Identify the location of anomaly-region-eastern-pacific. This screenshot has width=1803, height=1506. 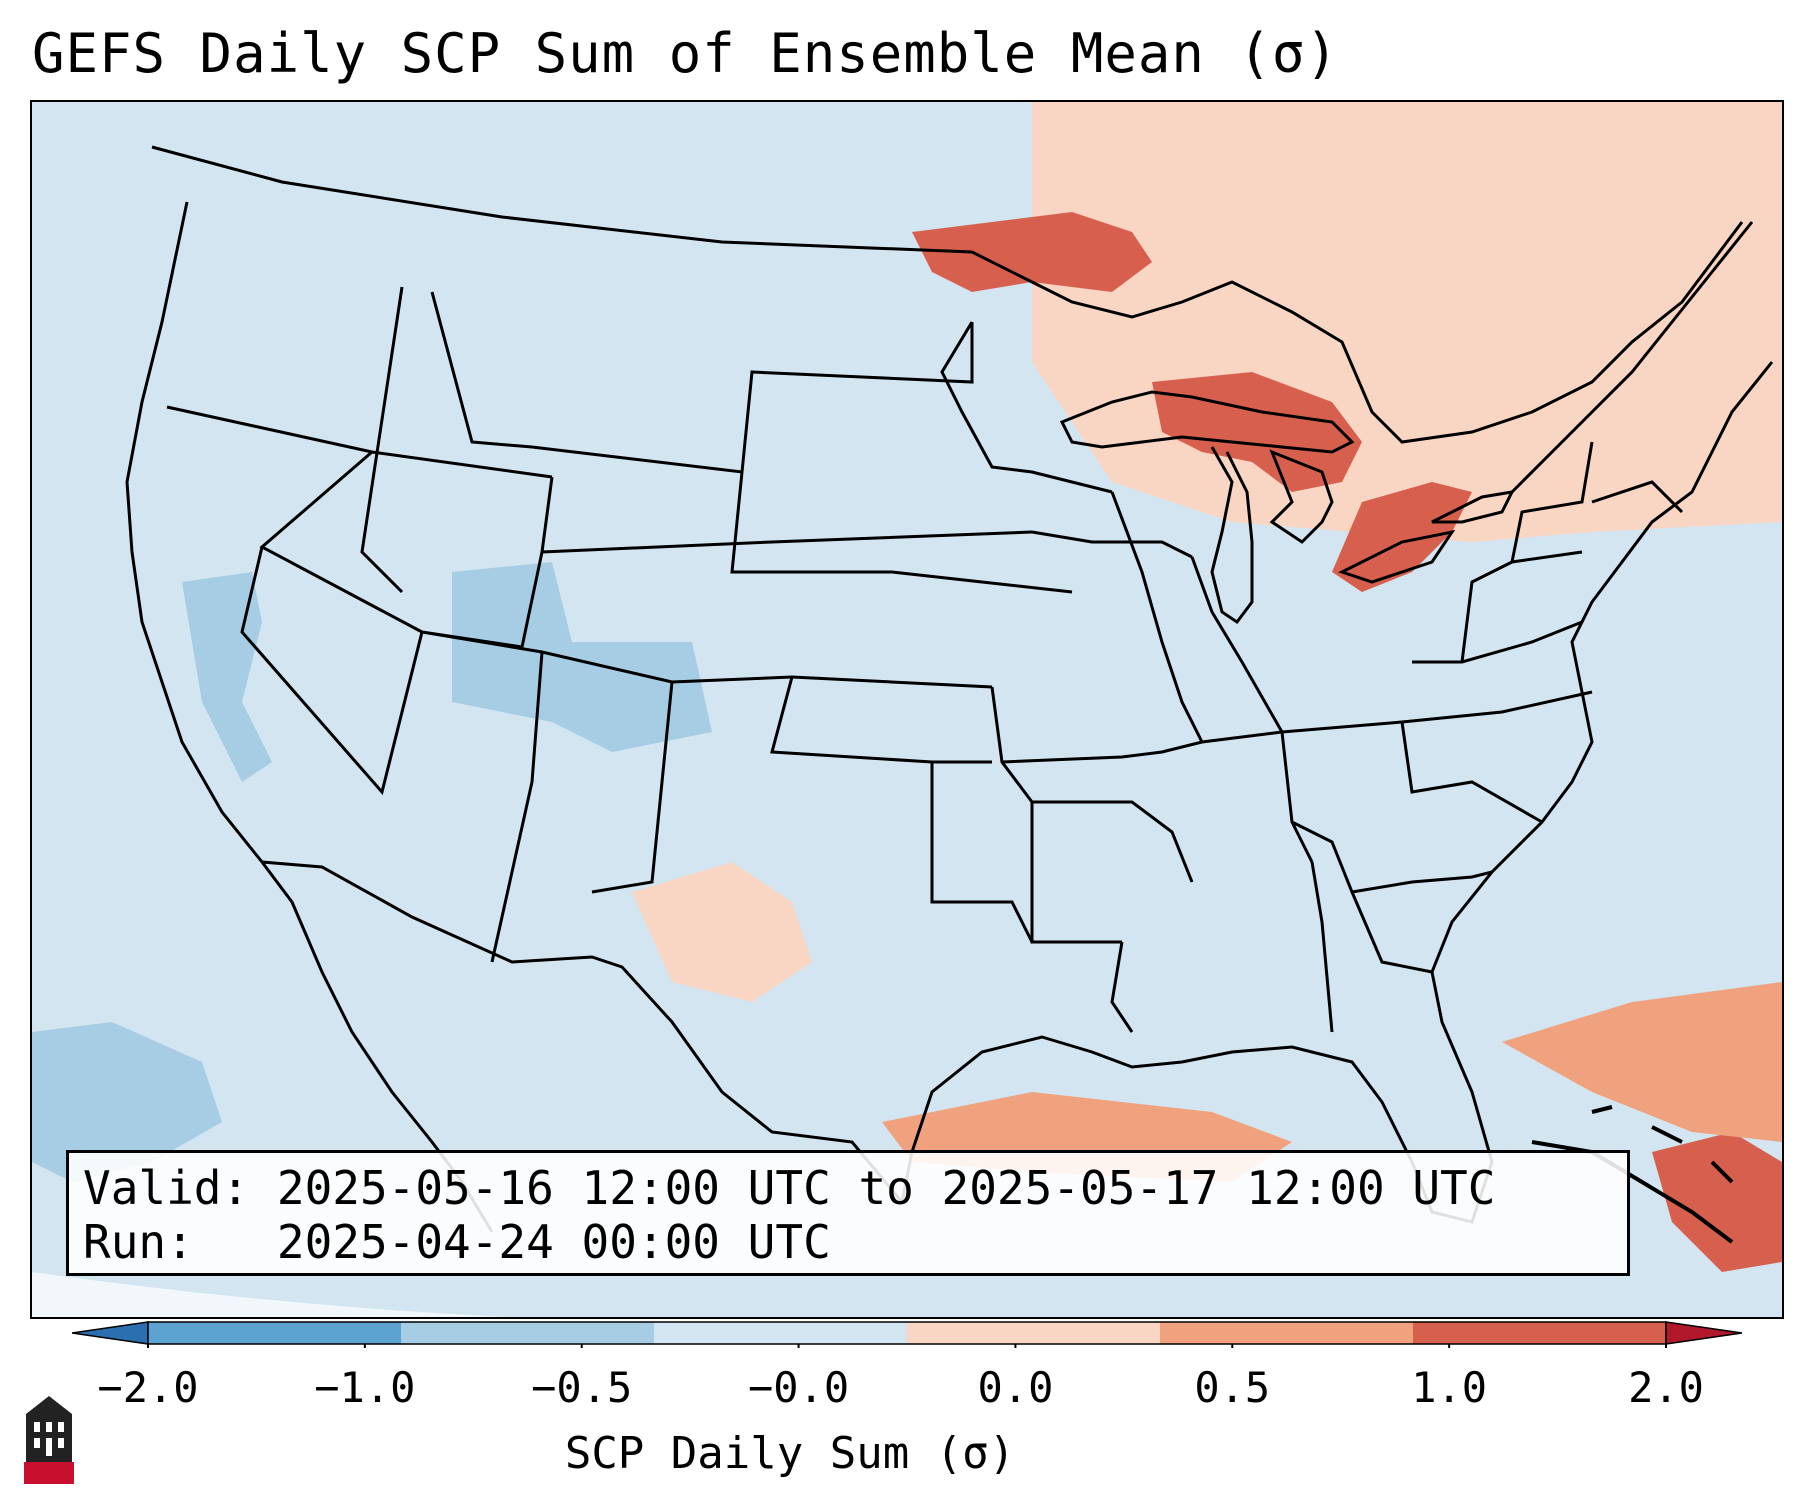
(127, 1102).